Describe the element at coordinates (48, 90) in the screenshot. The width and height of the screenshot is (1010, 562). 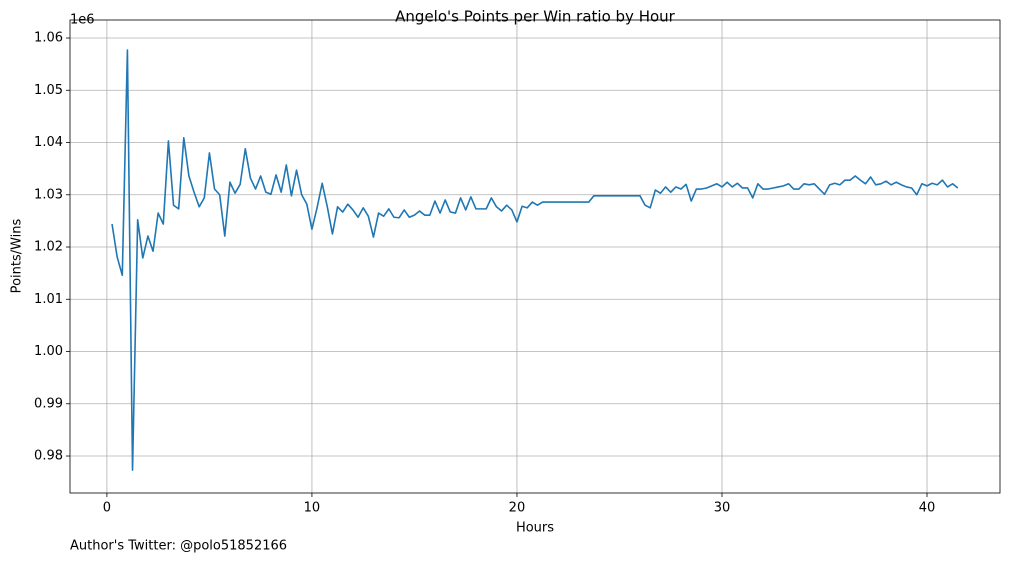
I see `y-tick-label: 1.05` at that location.